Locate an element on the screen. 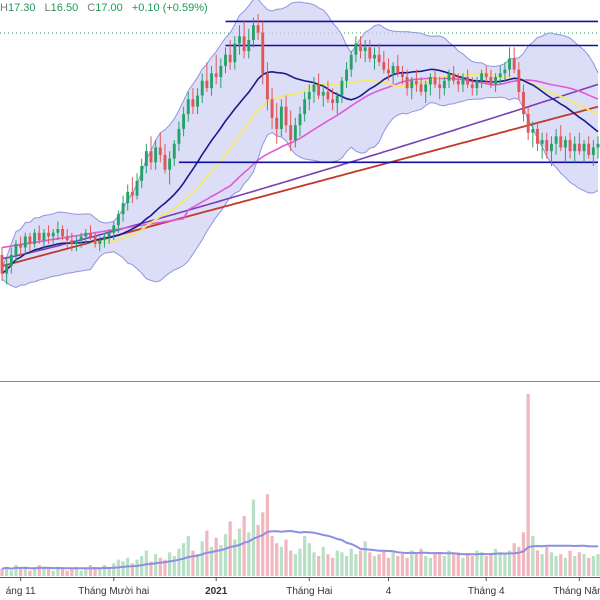  volume-ma-line is located at coordinates (299, 549).